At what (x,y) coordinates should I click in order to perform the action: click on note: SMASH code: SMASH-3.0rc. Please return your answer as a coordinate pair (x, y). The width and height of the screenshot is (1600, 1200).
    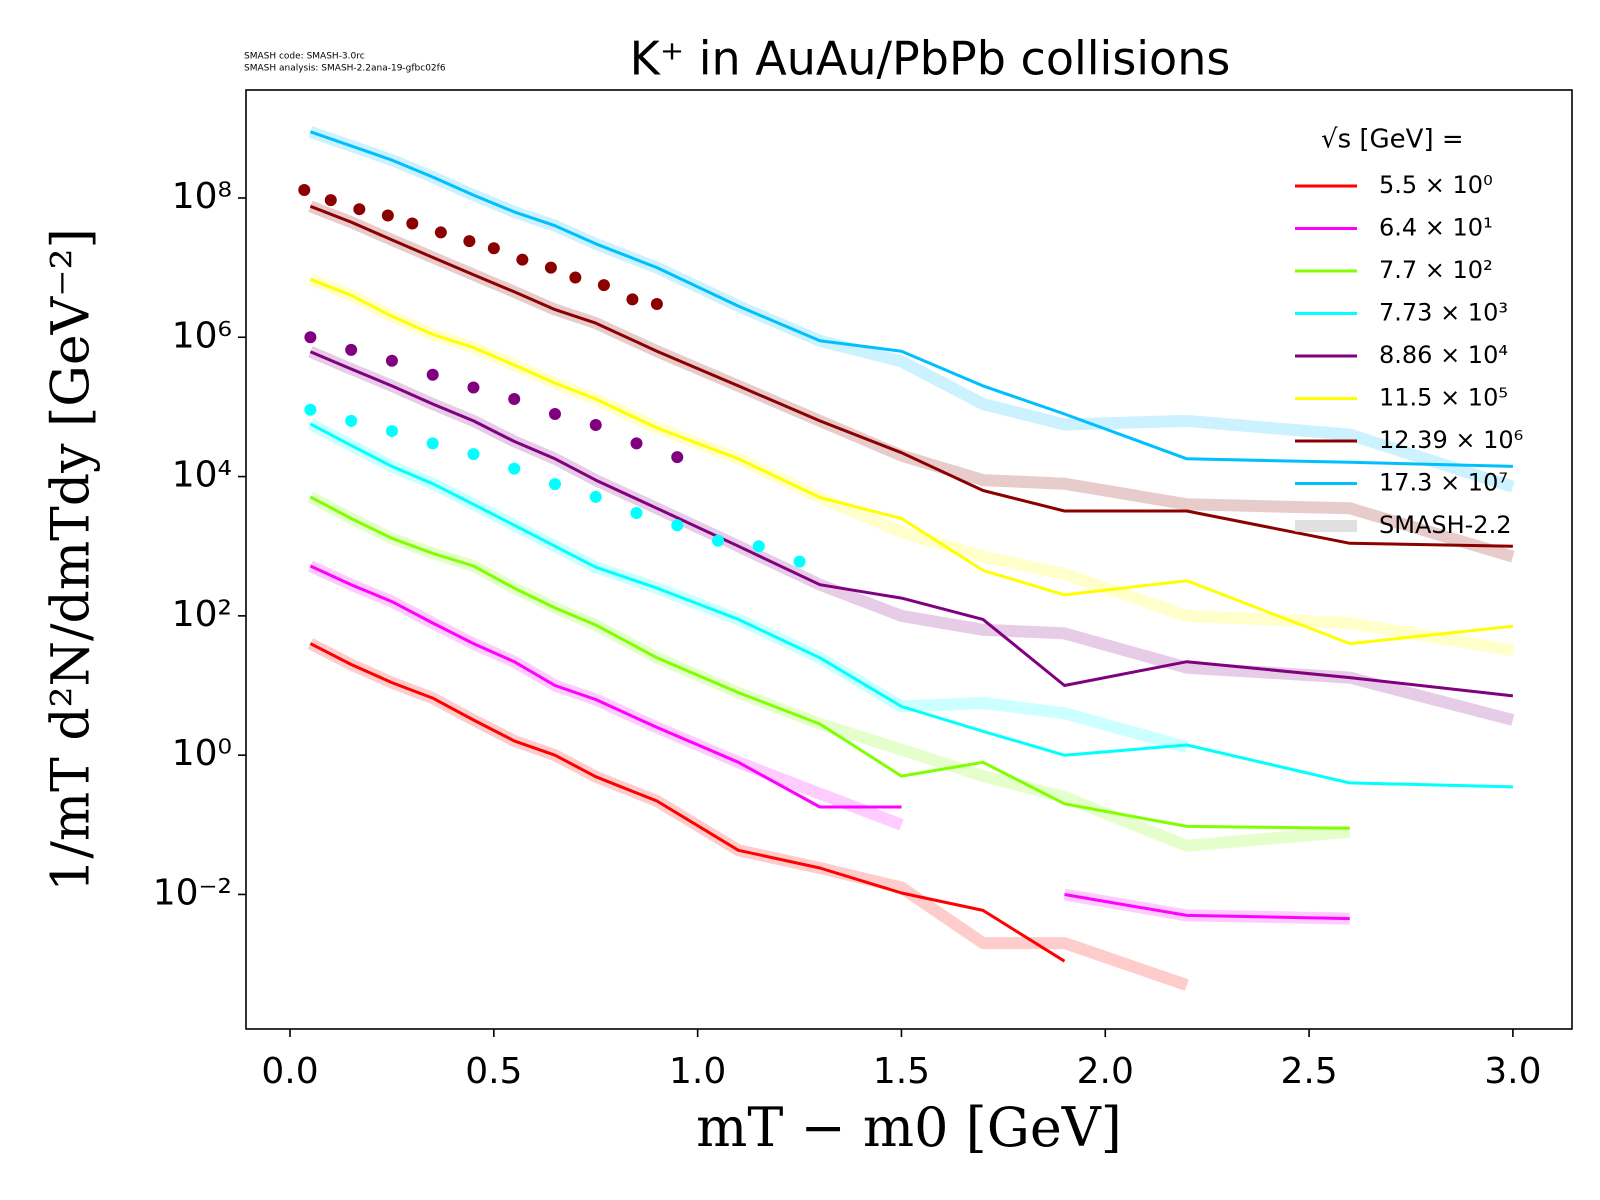
    Looking at the image, I should click on (304, 57).